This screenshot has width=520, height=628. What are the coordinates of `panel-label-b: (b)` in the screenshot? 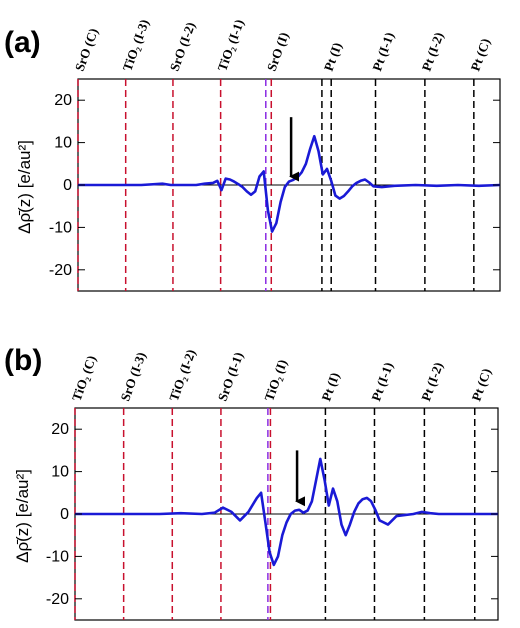 It's located at (23, 360).